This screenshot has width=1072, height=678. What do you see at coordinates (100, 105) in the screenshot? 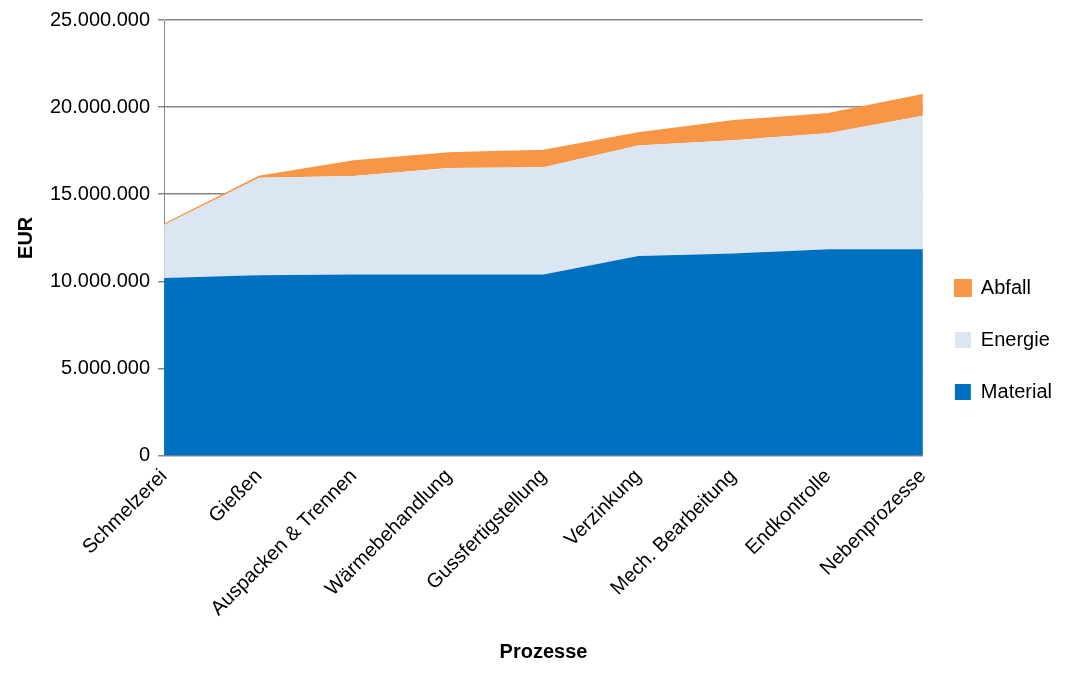
I see `y-tick-label: 20.000.000` at bounding box center [100, 105].